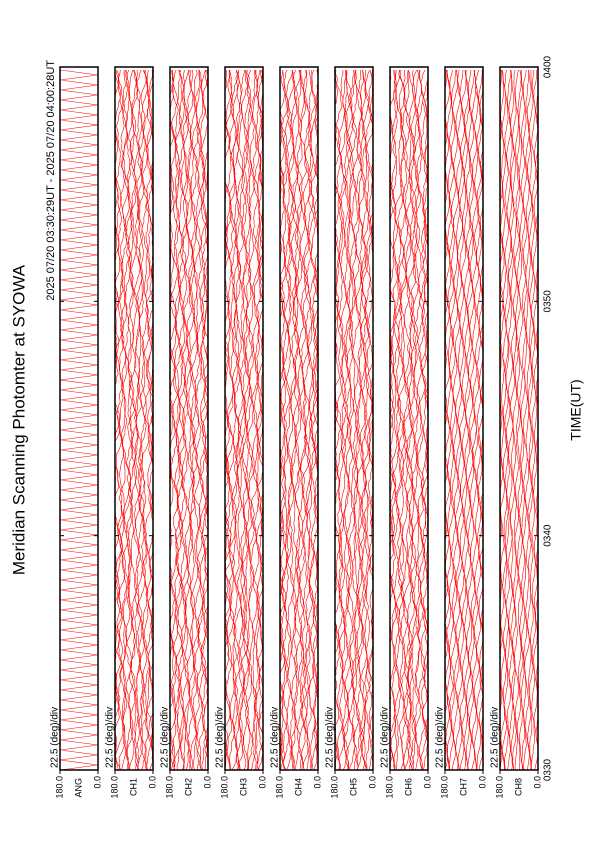  I want to click on x-tick-label: 0340, so click(548, 535).